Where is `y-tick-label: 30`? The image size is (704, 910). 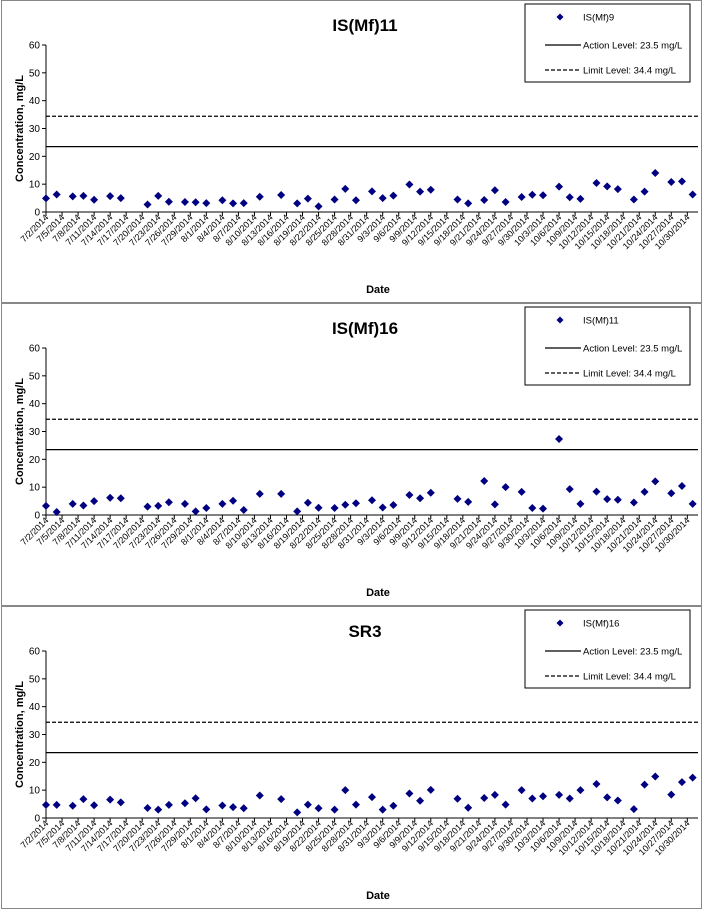 y-tick-label: 30 is located at coordinates (35, 432).